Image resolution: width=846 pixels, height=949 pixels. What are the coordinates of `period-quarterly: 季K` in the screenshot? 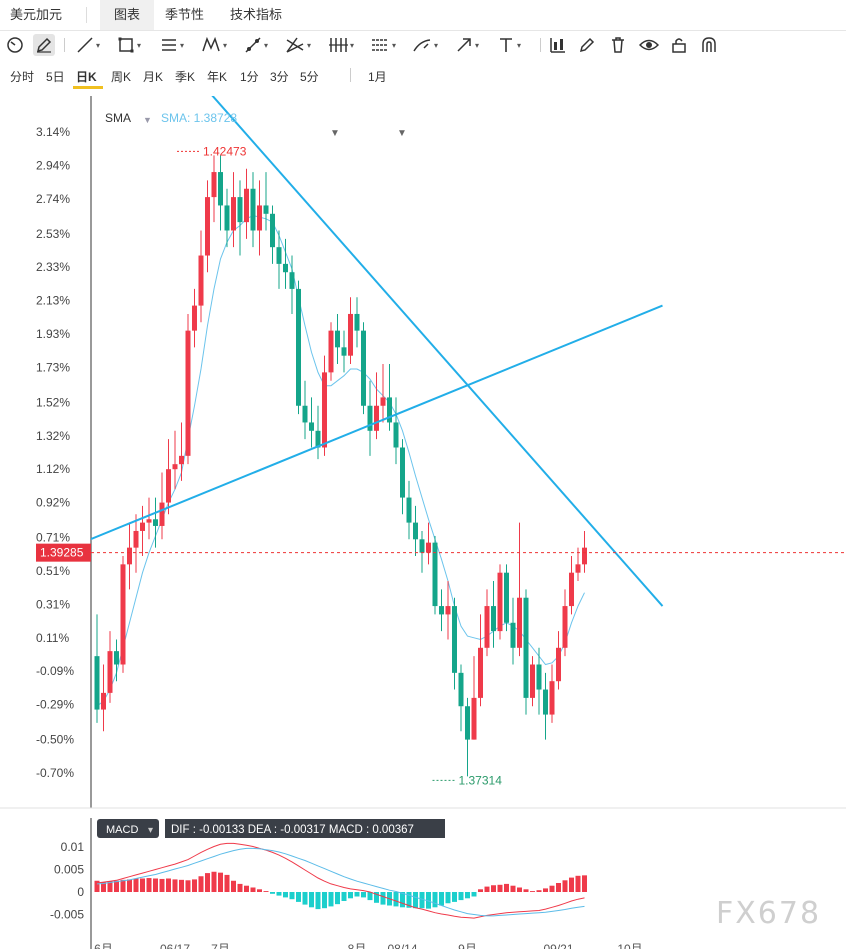 It's located at (185, 77).